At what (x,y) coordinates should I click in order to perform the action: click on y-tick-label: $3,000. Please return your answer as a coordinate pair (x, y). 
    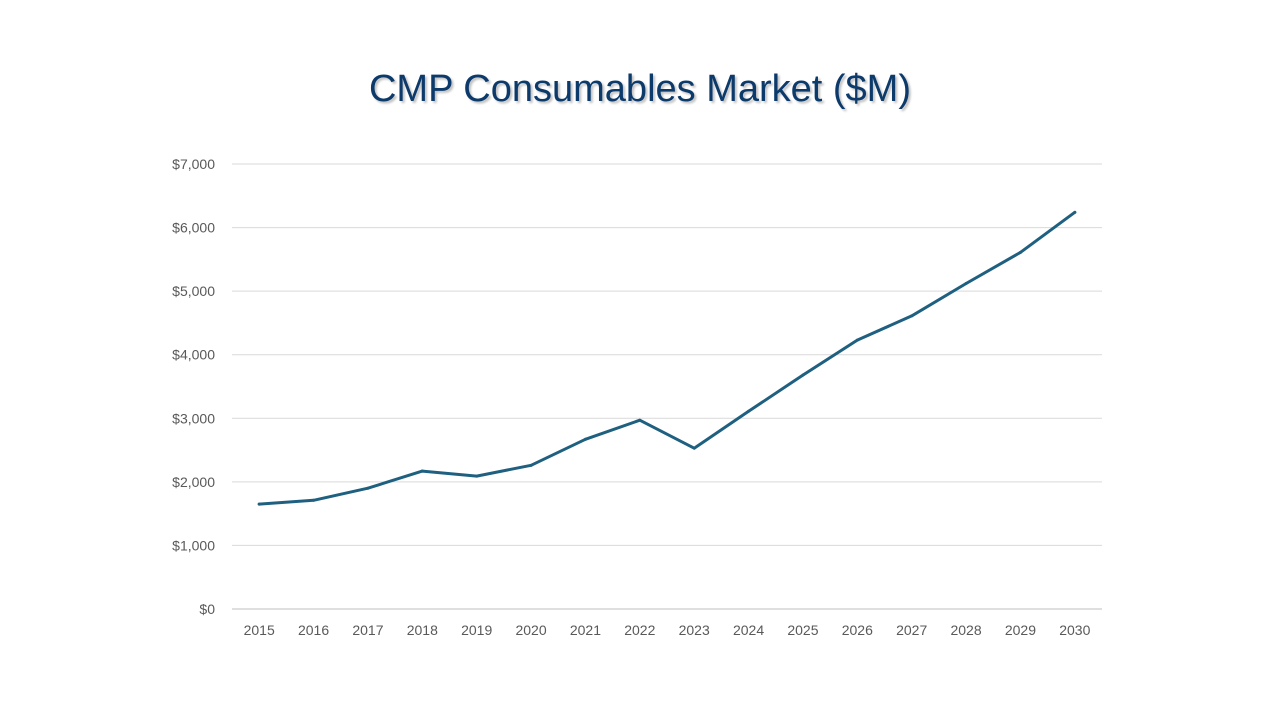
    Looking at the image, I should click on (193, 418).